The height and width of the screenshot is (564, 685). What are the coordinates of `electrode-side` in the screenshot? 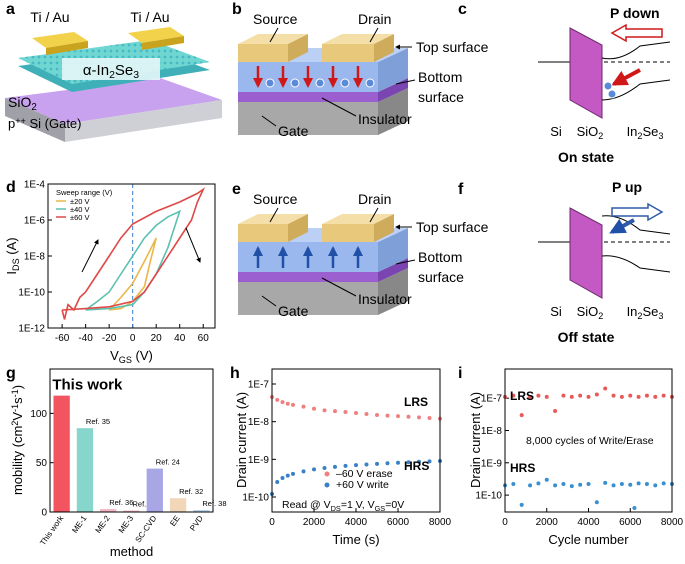 It's located at (384, 228).